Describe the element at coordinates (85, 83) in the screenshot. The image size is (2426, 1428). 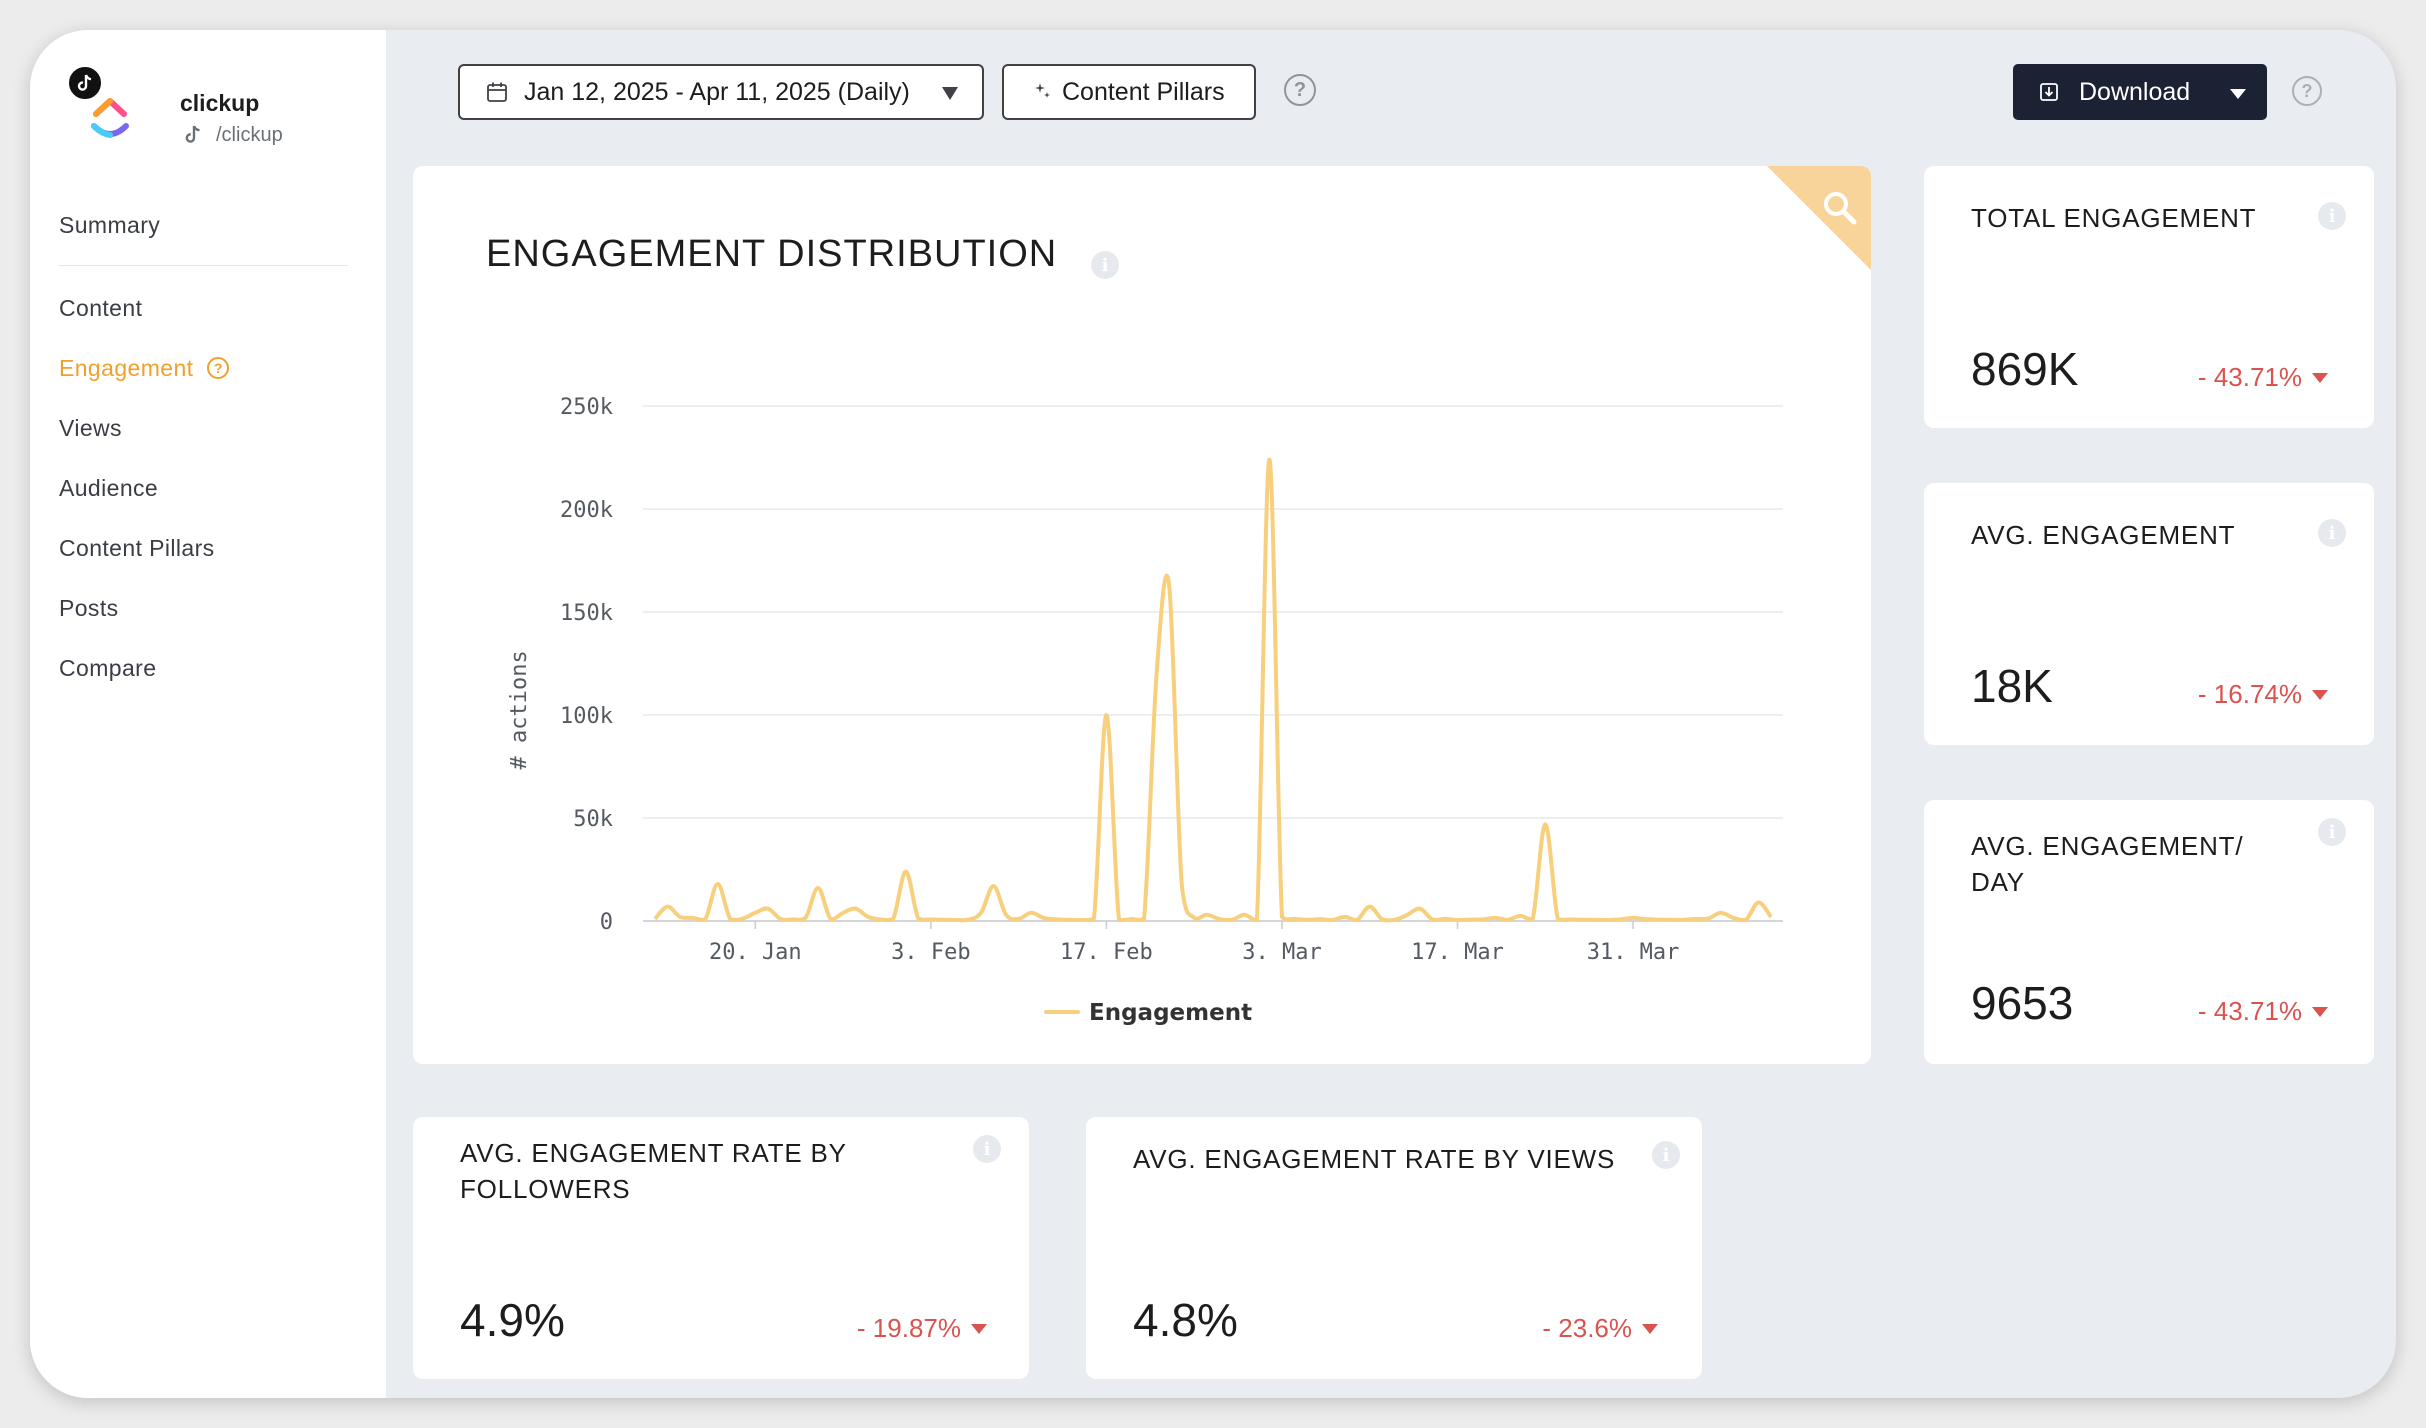
I see `tiktok-badge-icon` at that location.